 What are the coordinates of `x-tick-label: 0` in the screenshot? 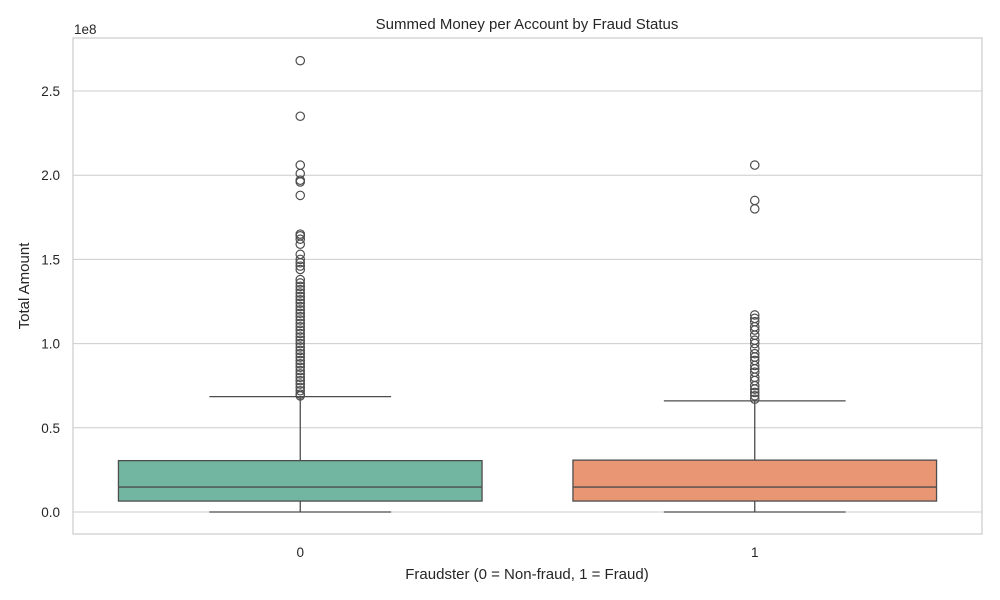 It's located at (300, 552).